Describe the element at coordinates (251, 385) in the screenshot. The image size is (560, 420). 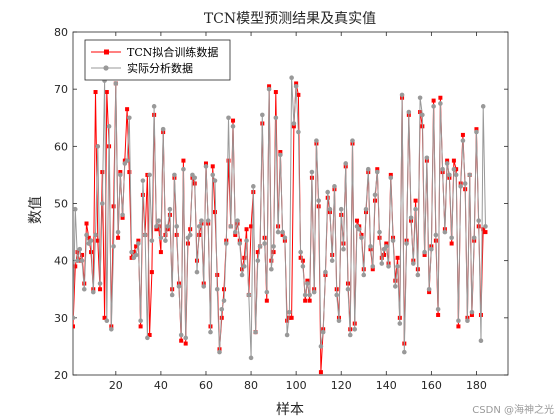
I see `x-tick-label: 80` at that location.